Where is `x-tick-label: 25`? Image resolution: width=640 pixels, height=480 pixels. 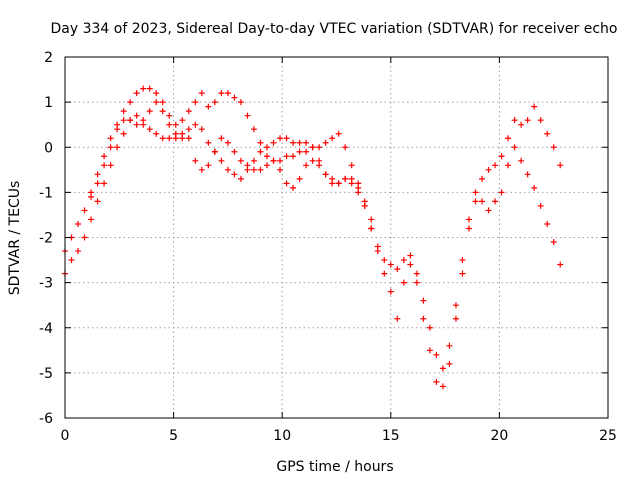
x-tick-label: 25 is located at coordinates (608, 436).